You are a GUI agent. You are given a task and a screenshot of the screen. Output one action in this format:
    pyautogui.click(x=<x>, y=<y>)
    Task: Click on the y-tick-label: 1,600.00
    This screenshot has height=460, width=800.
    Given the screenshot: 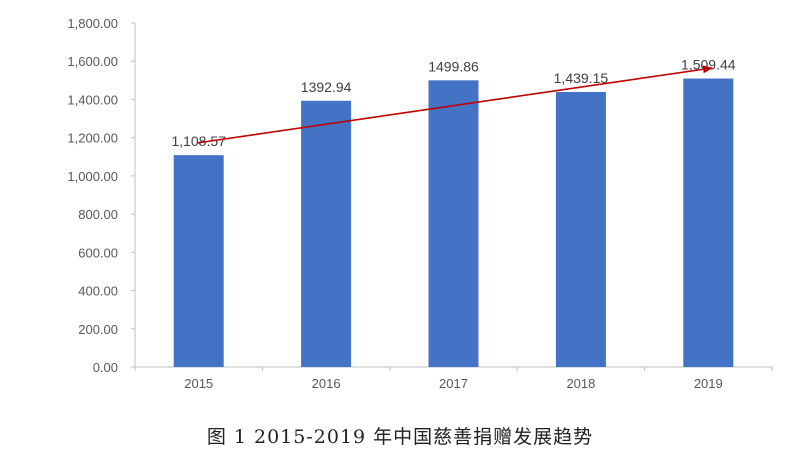 What is the action you would take?
    pyautogui.click(x=92, y=61)
    